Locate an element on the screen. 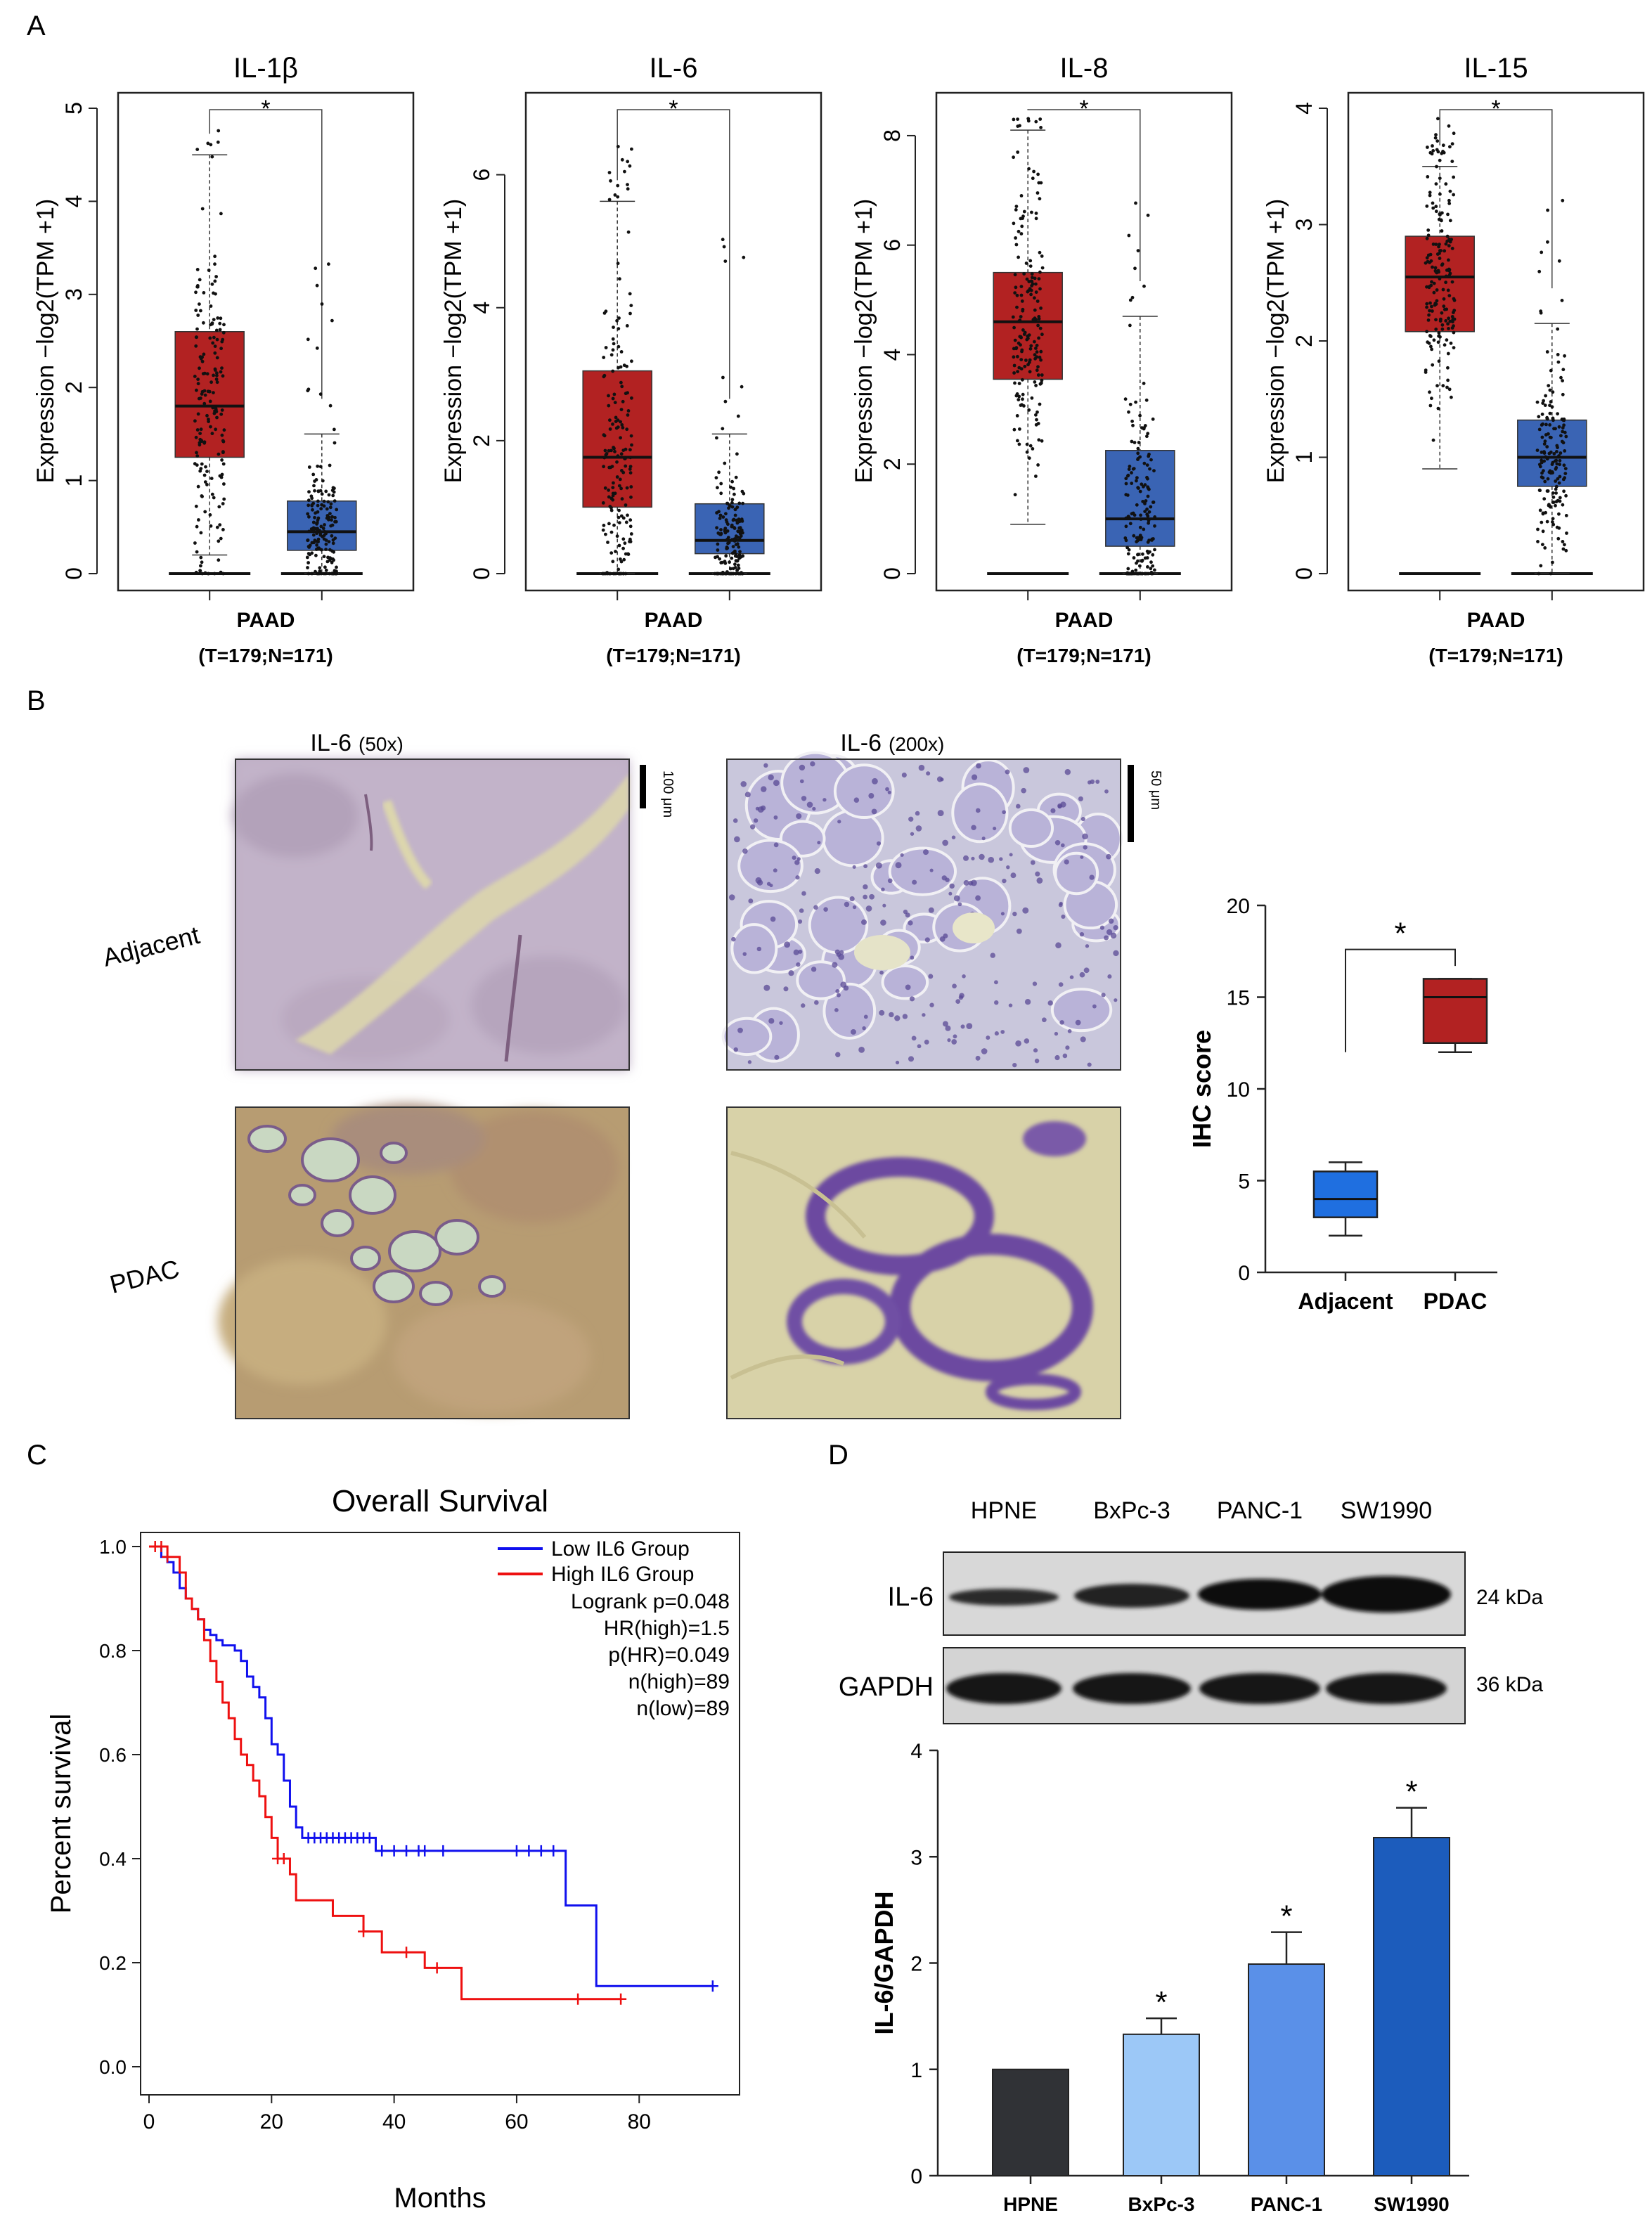  x-axis-sublabel: (T=179;N=171) is located at coordinates (265, 655).